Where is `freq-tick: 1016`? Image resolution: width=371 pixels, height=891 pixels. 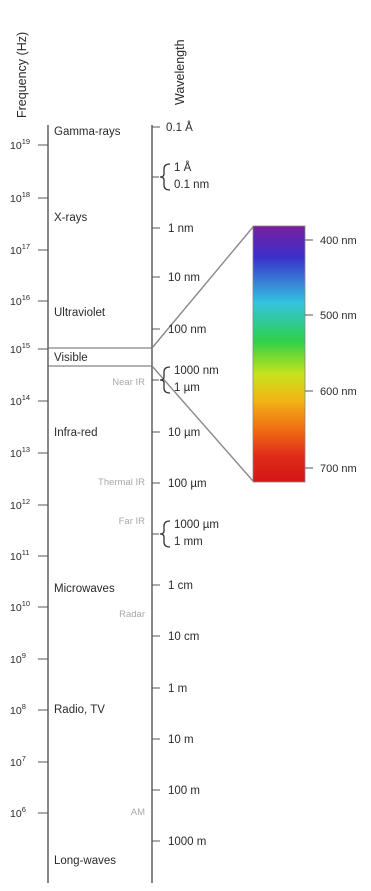
freq-tick: 1016 is located at coordinates (29, 300).